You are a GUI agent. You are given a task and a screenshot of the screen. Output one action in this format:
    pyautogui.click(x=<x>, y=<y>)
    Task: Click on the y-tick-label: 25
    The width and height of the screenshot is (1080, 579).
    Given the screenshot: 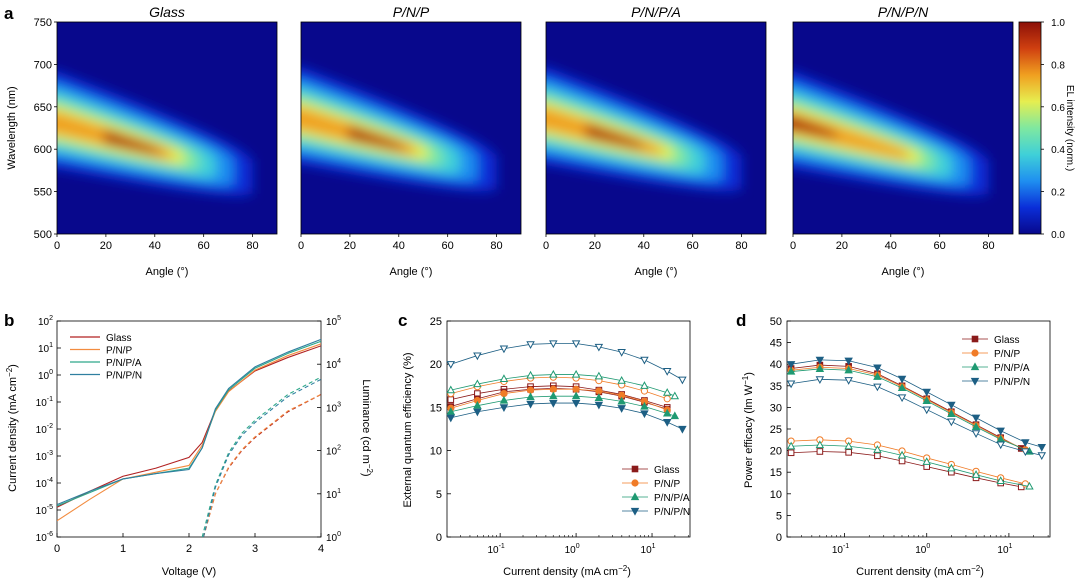 What is the action you would take?
    pyautogui.click(x=776, y=430)
    